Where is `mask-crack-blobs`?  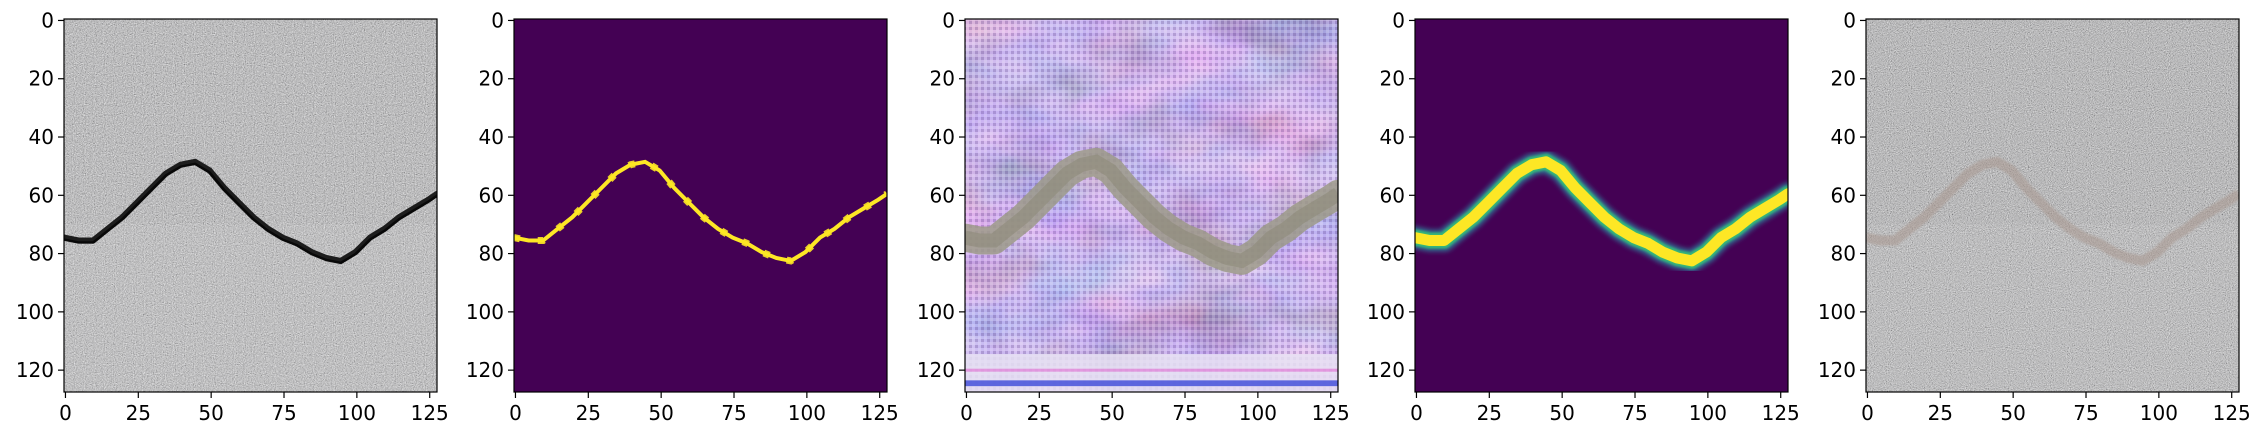
mask-crack-blobs is located at coordinates (700, 211).